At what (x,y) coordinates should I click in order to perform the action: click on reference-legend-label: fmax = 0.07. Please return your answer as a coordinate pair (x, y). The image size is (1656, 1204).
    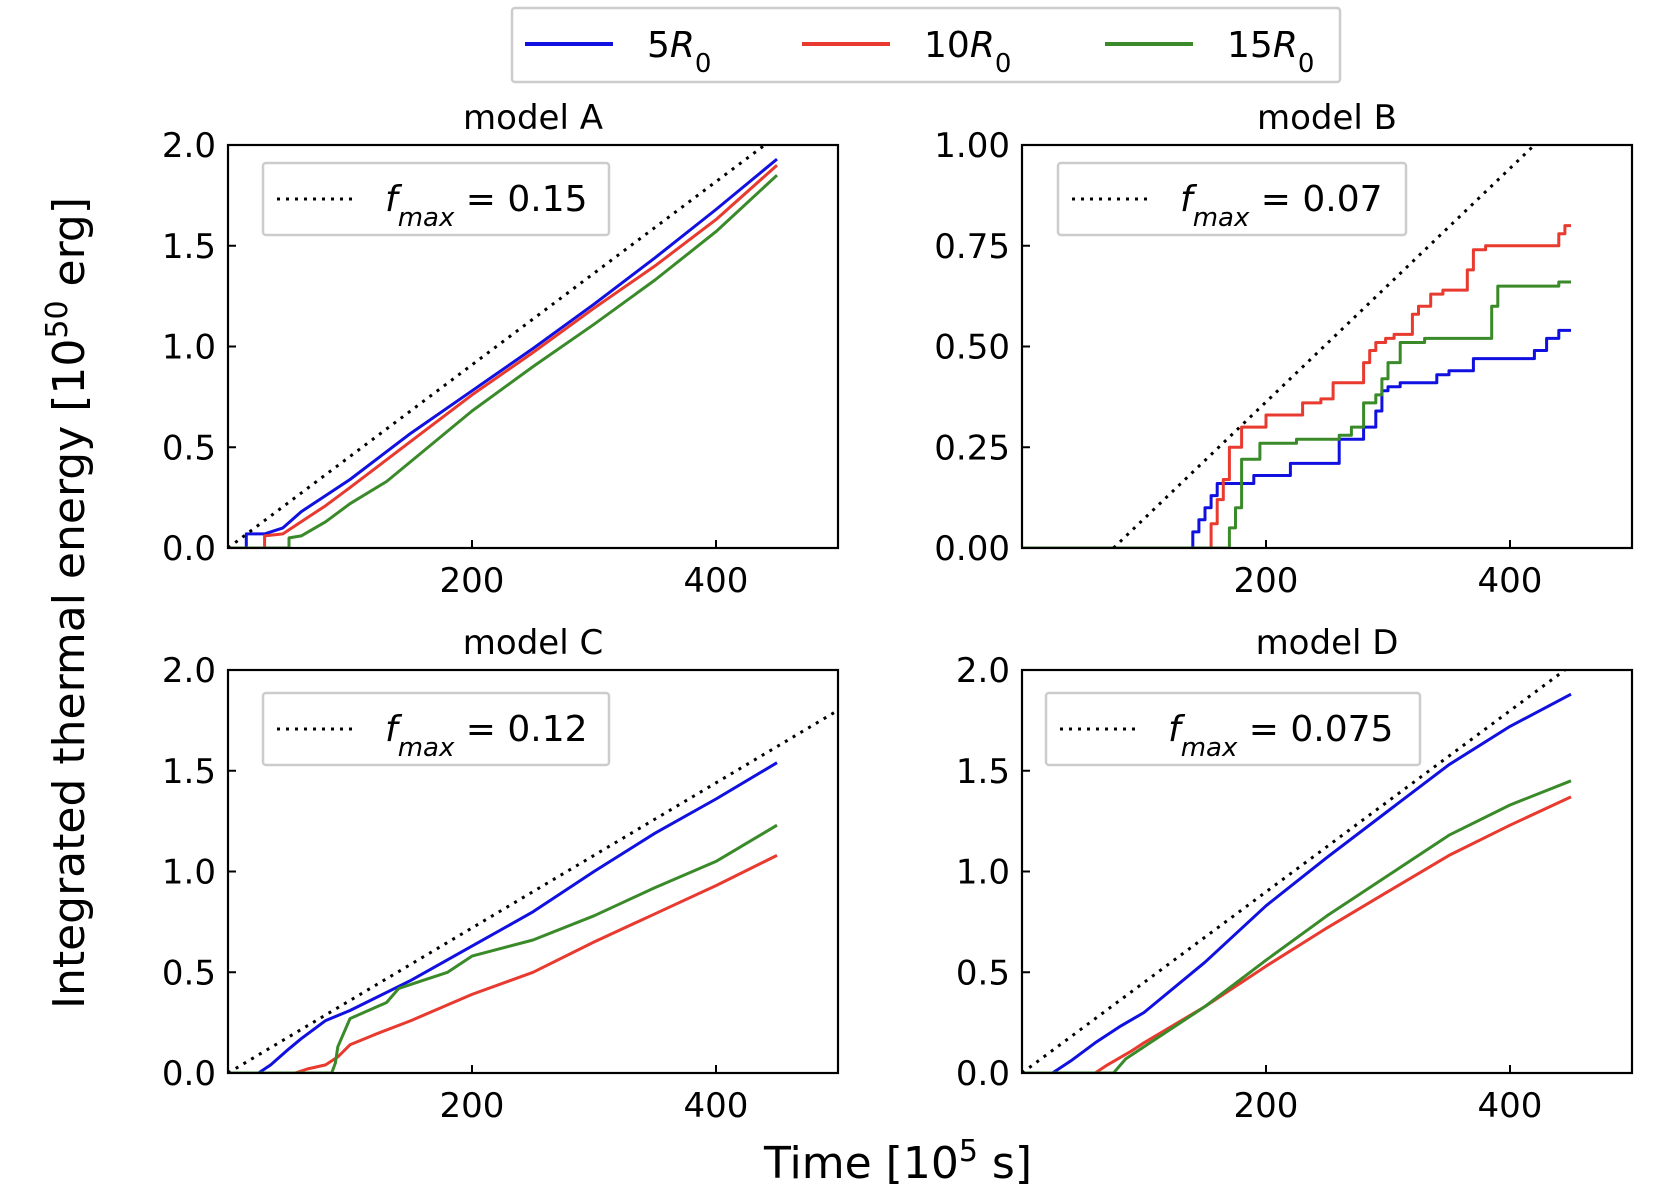
    Looking at the image, I should click on (1281, 206).